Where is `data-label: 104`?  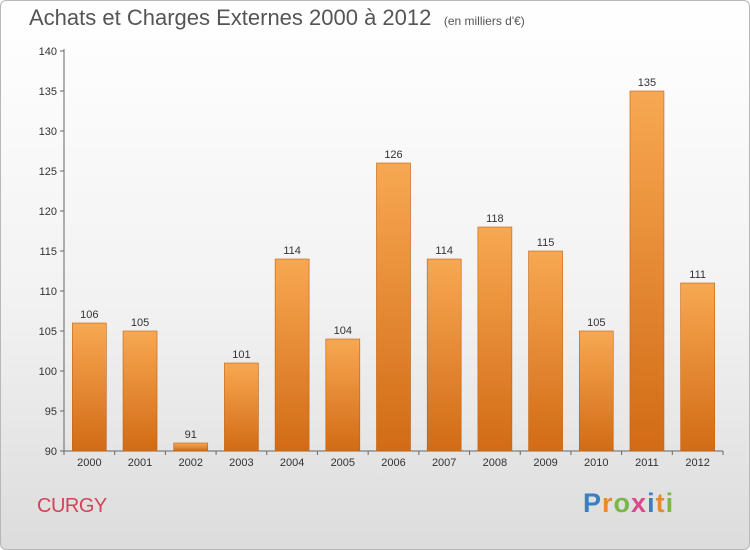 data-label: 104 is located at coordinates (343, 331).